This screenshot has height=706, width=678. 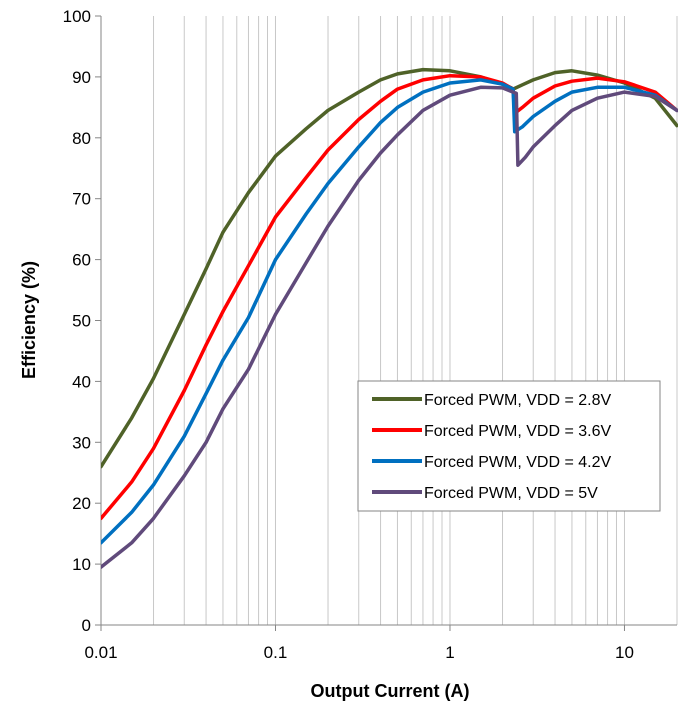 What do you see at coordinates (81, 260) in the screenshot?
I see `y-tick-label: 60` at bounding box center [81, 260].